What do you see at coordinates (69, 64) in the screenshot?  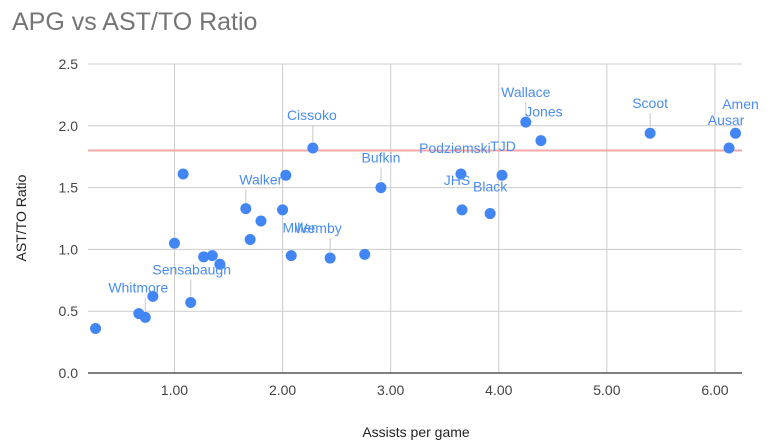 I see `y-tick-label: 2.5` at bounding box center [69, 64].